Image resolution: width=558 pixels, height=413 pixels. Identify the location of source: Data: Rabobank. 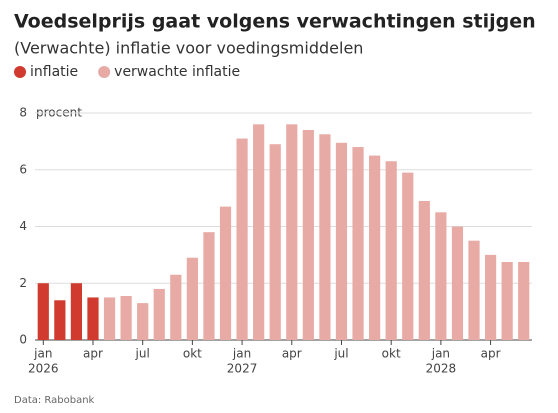
(54, 400).